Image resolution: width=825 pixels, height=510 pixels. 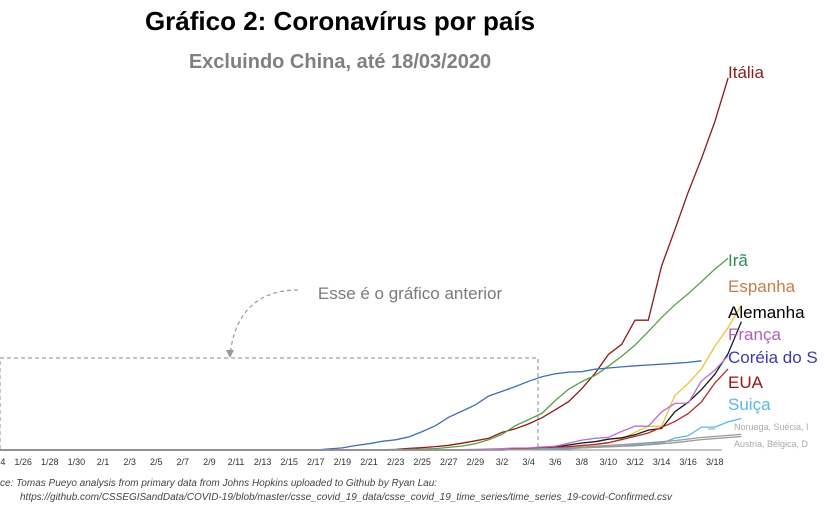 What do you see at coordinates (369, 462) in the screenshot?
I see `x-tick-label: 2/21` at bounding box center [369, 462].